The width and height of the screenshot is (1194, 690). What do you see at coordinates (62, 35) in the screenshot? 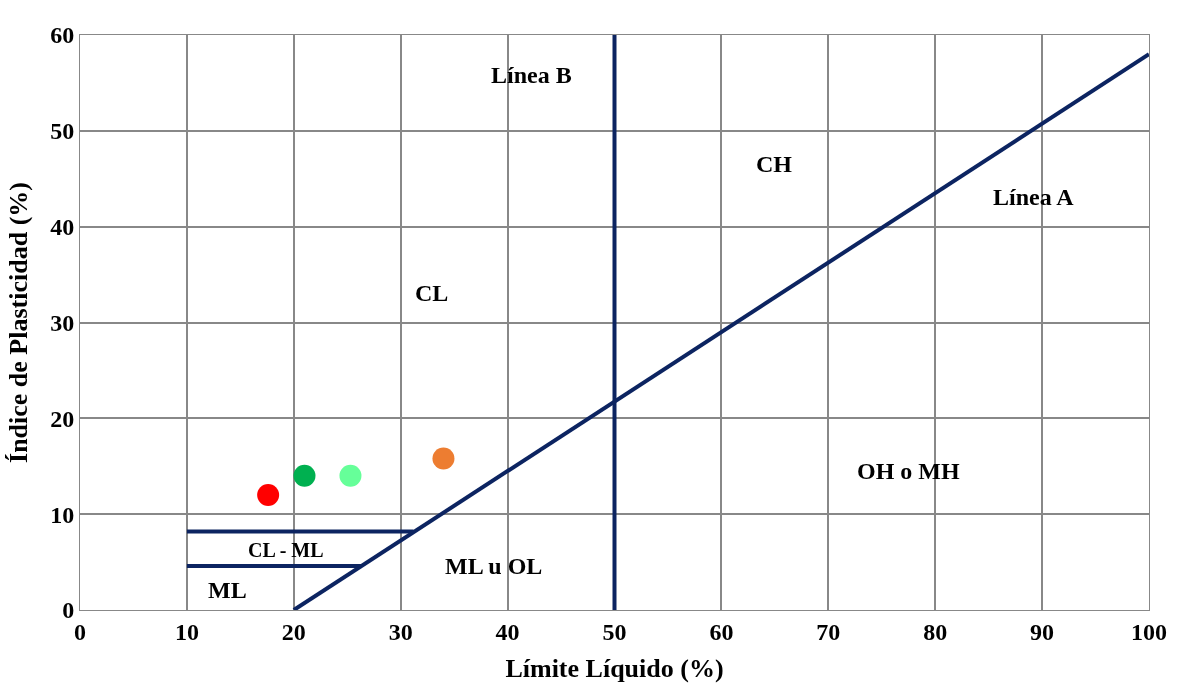
I see `y-tick-label: 60` at bounding box center [62, 35].